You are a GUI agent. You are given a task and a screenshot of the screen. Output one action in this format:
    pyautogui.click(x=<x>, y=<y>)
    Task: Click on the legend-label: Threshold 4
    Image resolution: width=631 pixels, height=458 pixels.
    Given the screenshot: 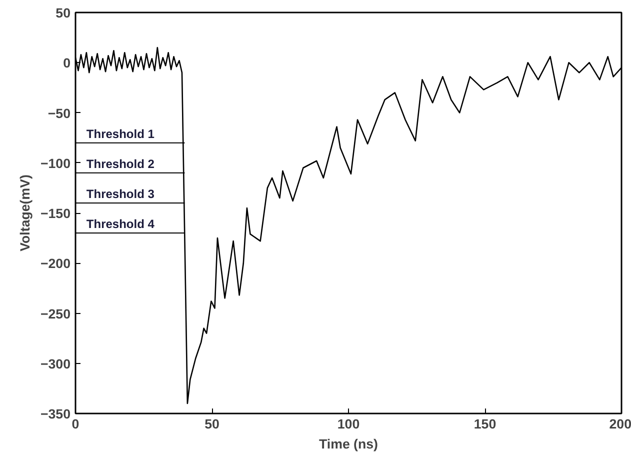 What is the action you would take?
    pyautogui.click(x=120, y=224)
    